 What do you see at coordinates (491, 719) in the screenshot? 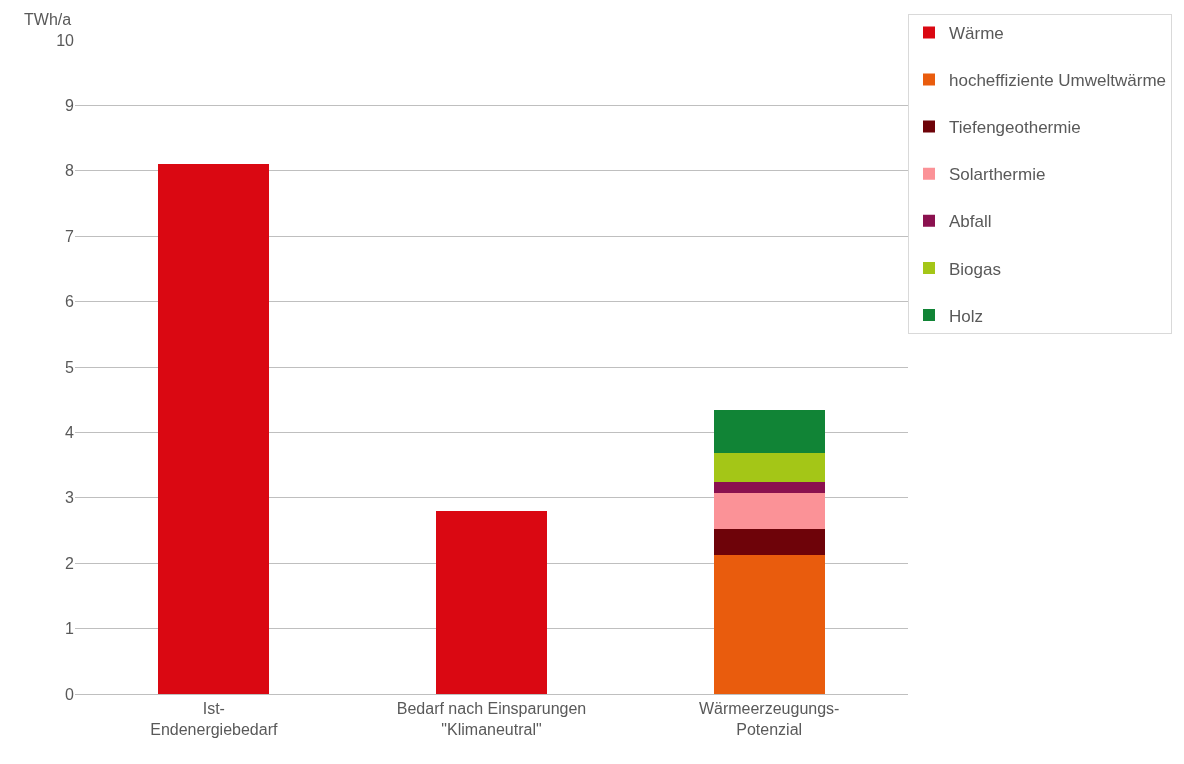
I see `x-tick-label: Bedarf nach Einsparungen "Klimaneutral"` at bounding box center [491, 719].